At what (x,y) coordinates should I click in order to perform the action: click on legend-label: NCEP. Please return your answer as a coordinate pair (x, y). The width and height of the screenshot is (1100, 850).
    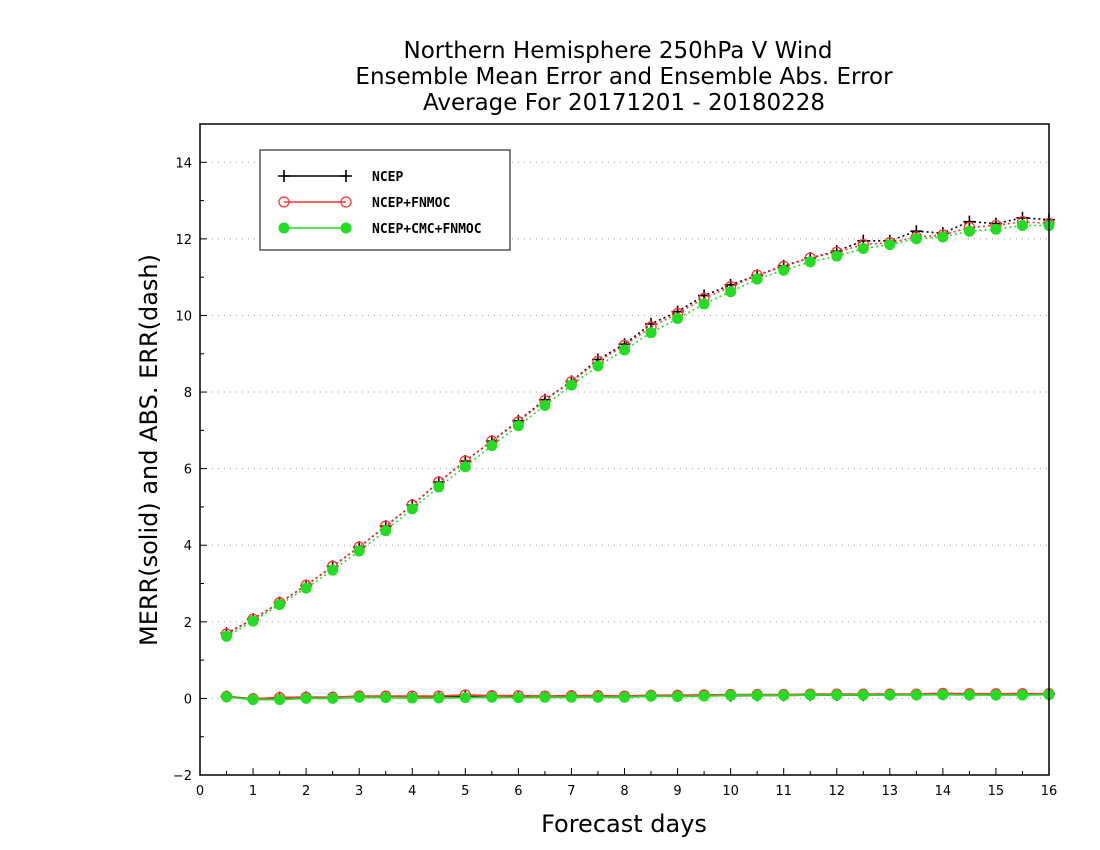
    Looking at the image, I should click on (387, 177).